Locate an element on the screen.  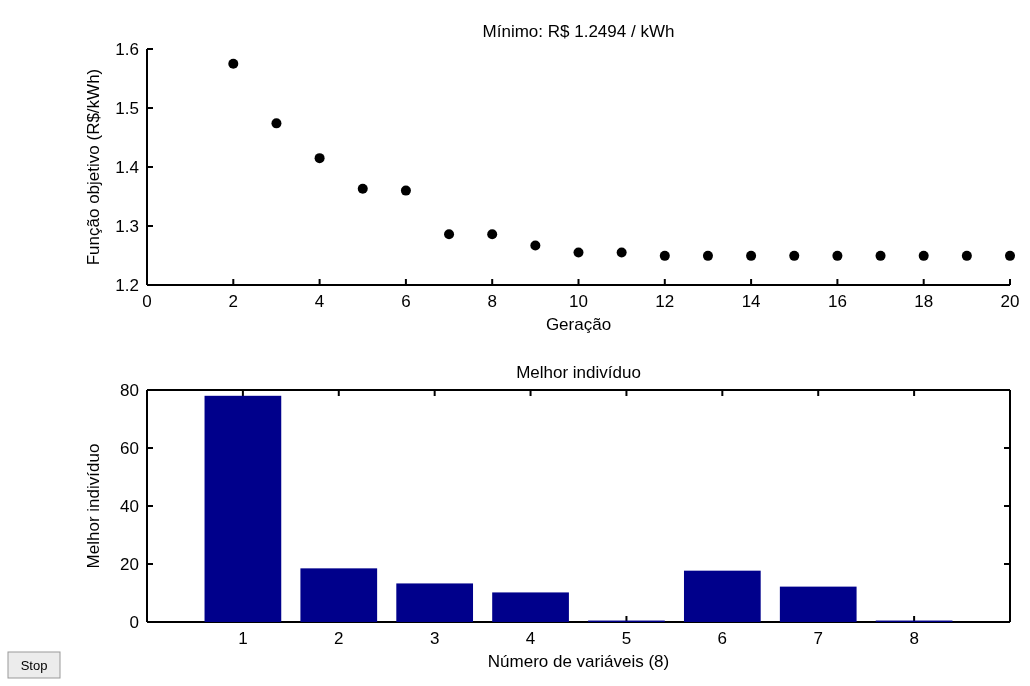
x-tick-label: 7 is located at coordinates (818, 638).